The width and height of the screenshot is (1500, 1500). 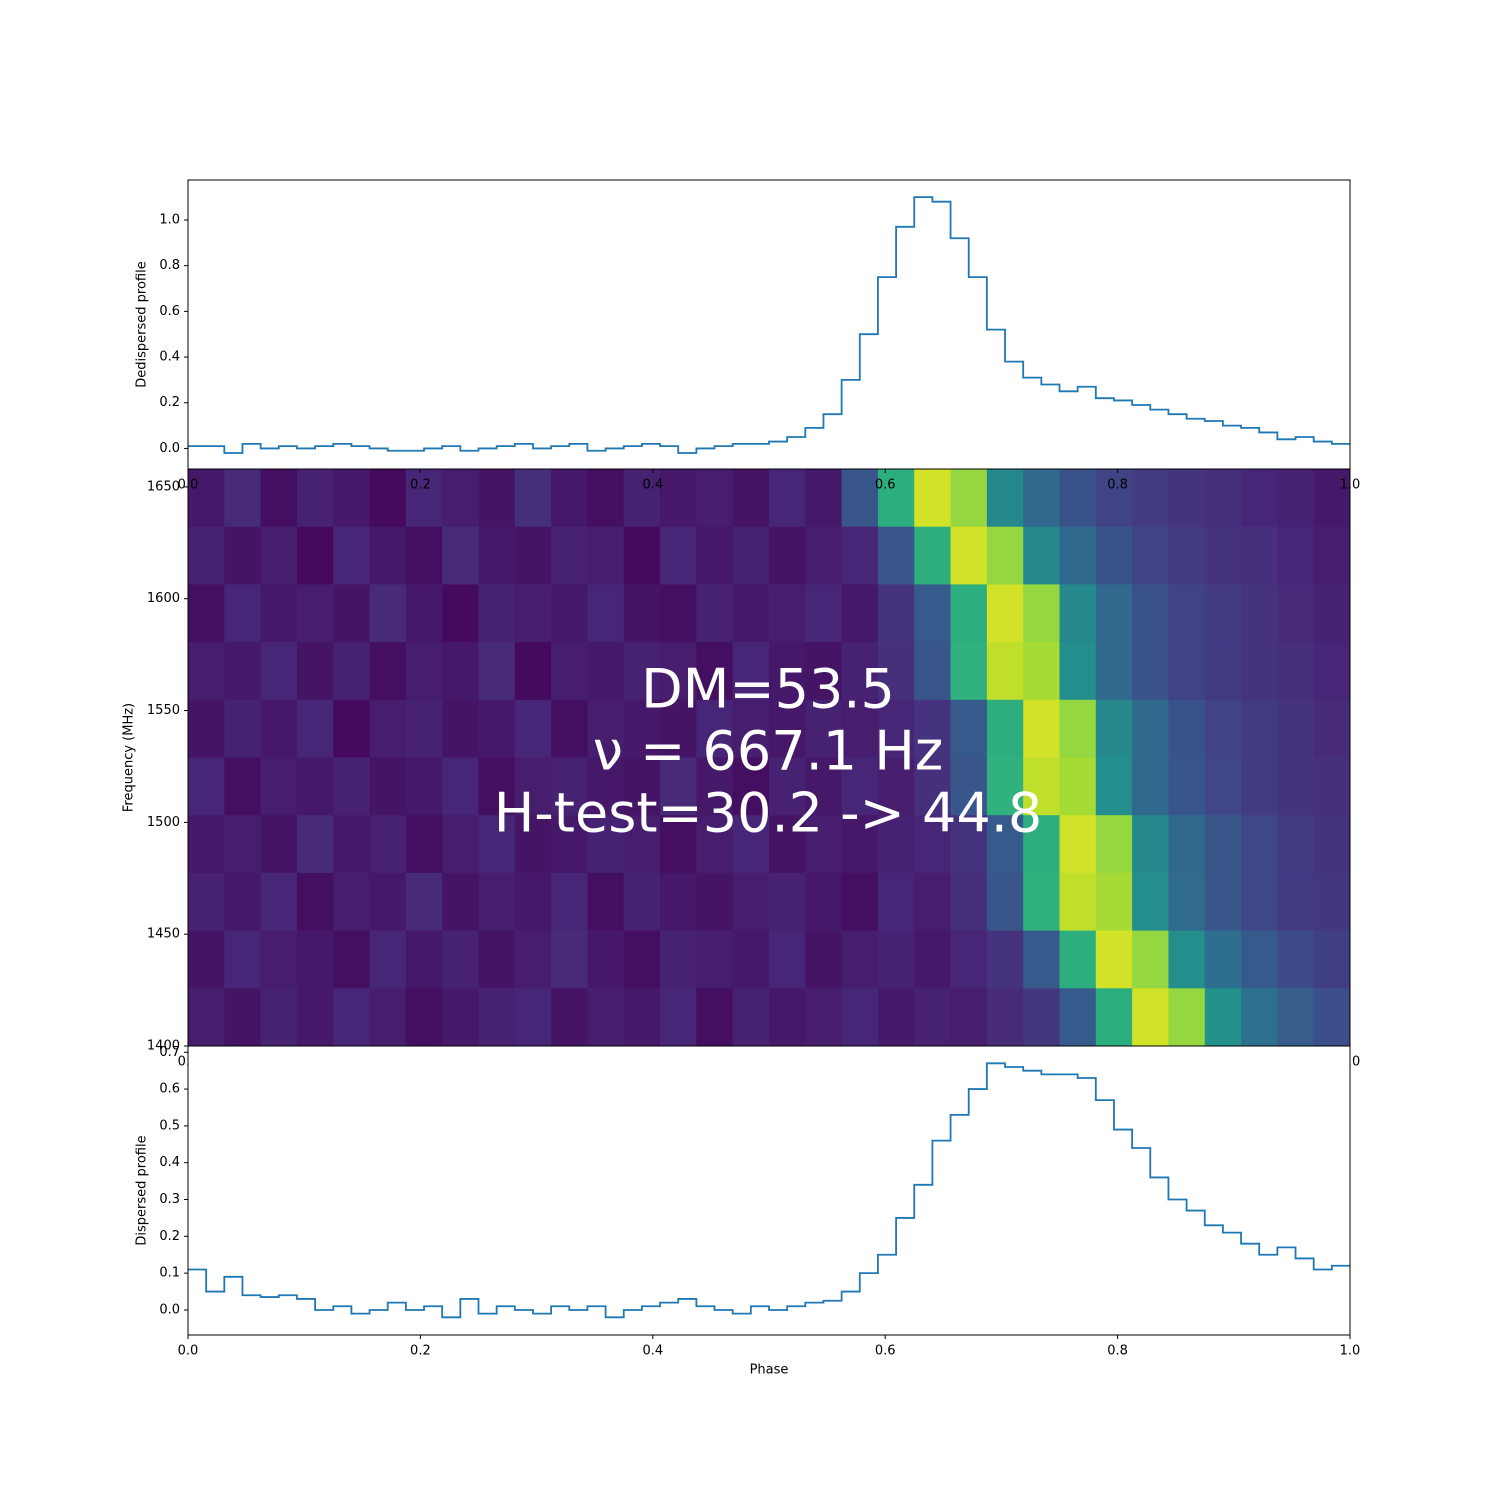 I want to click on annotation: ν = 667.1 Hz, so click(x=768, y=751).